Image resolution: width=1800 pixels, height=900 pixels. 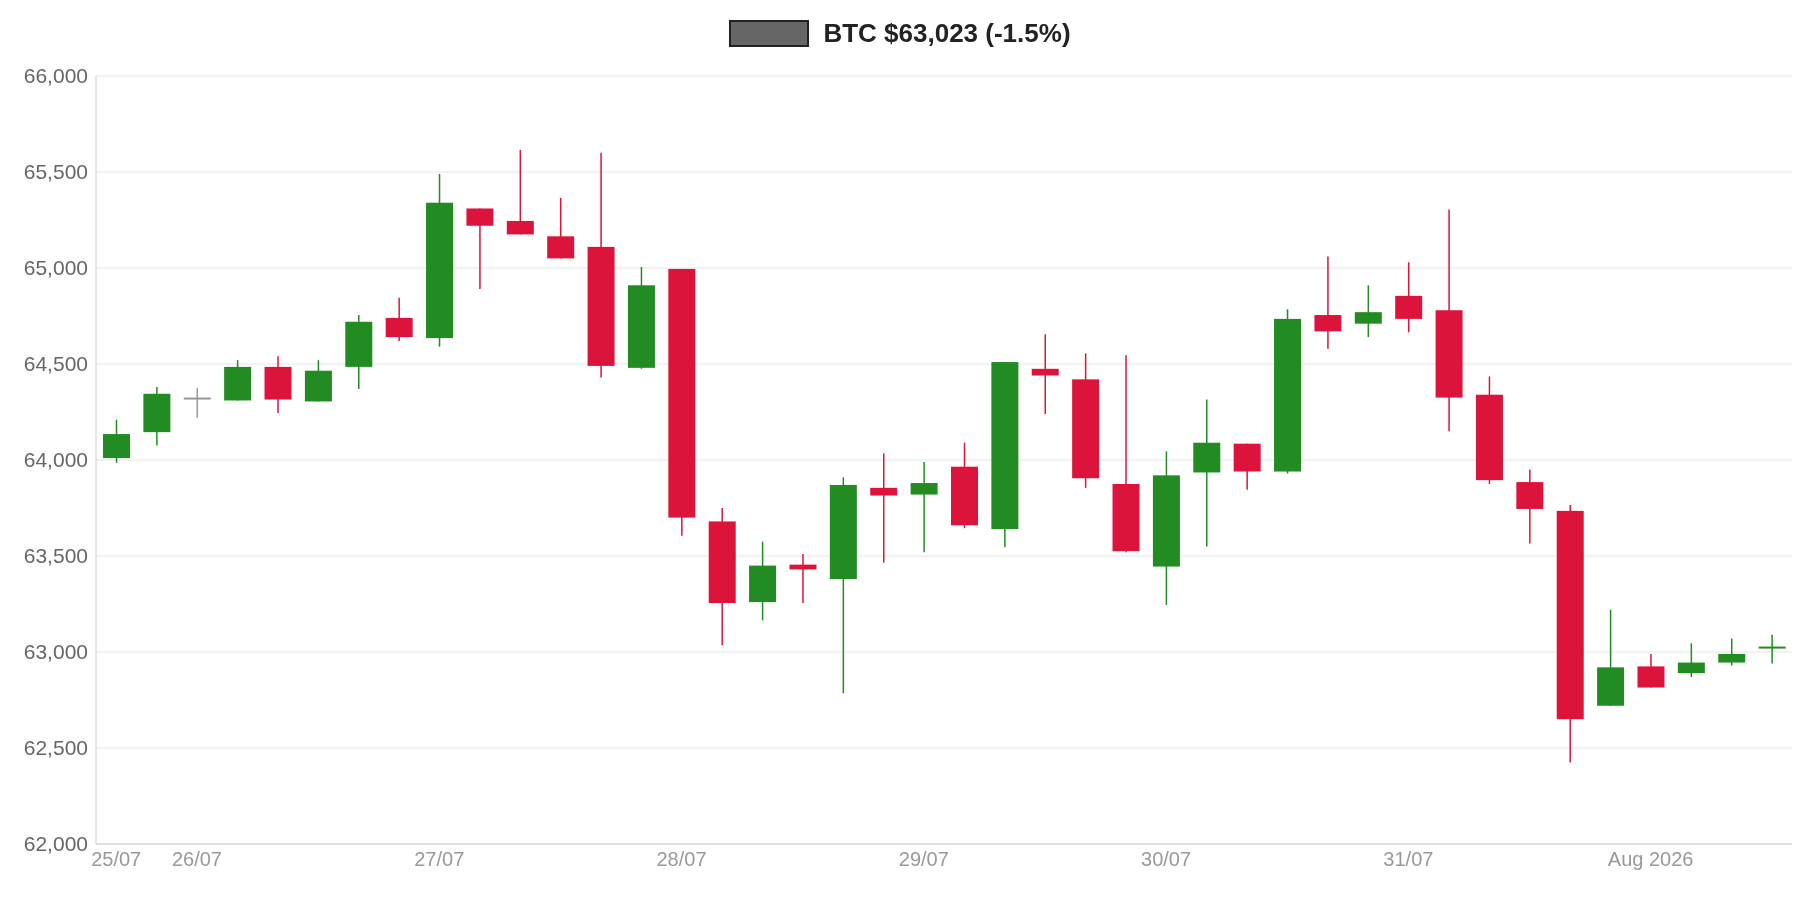 What do you see at coordinates (55, 748) in the screenshot?
I see `y-tick-label: 62,500` at bounding box center [55, 748].